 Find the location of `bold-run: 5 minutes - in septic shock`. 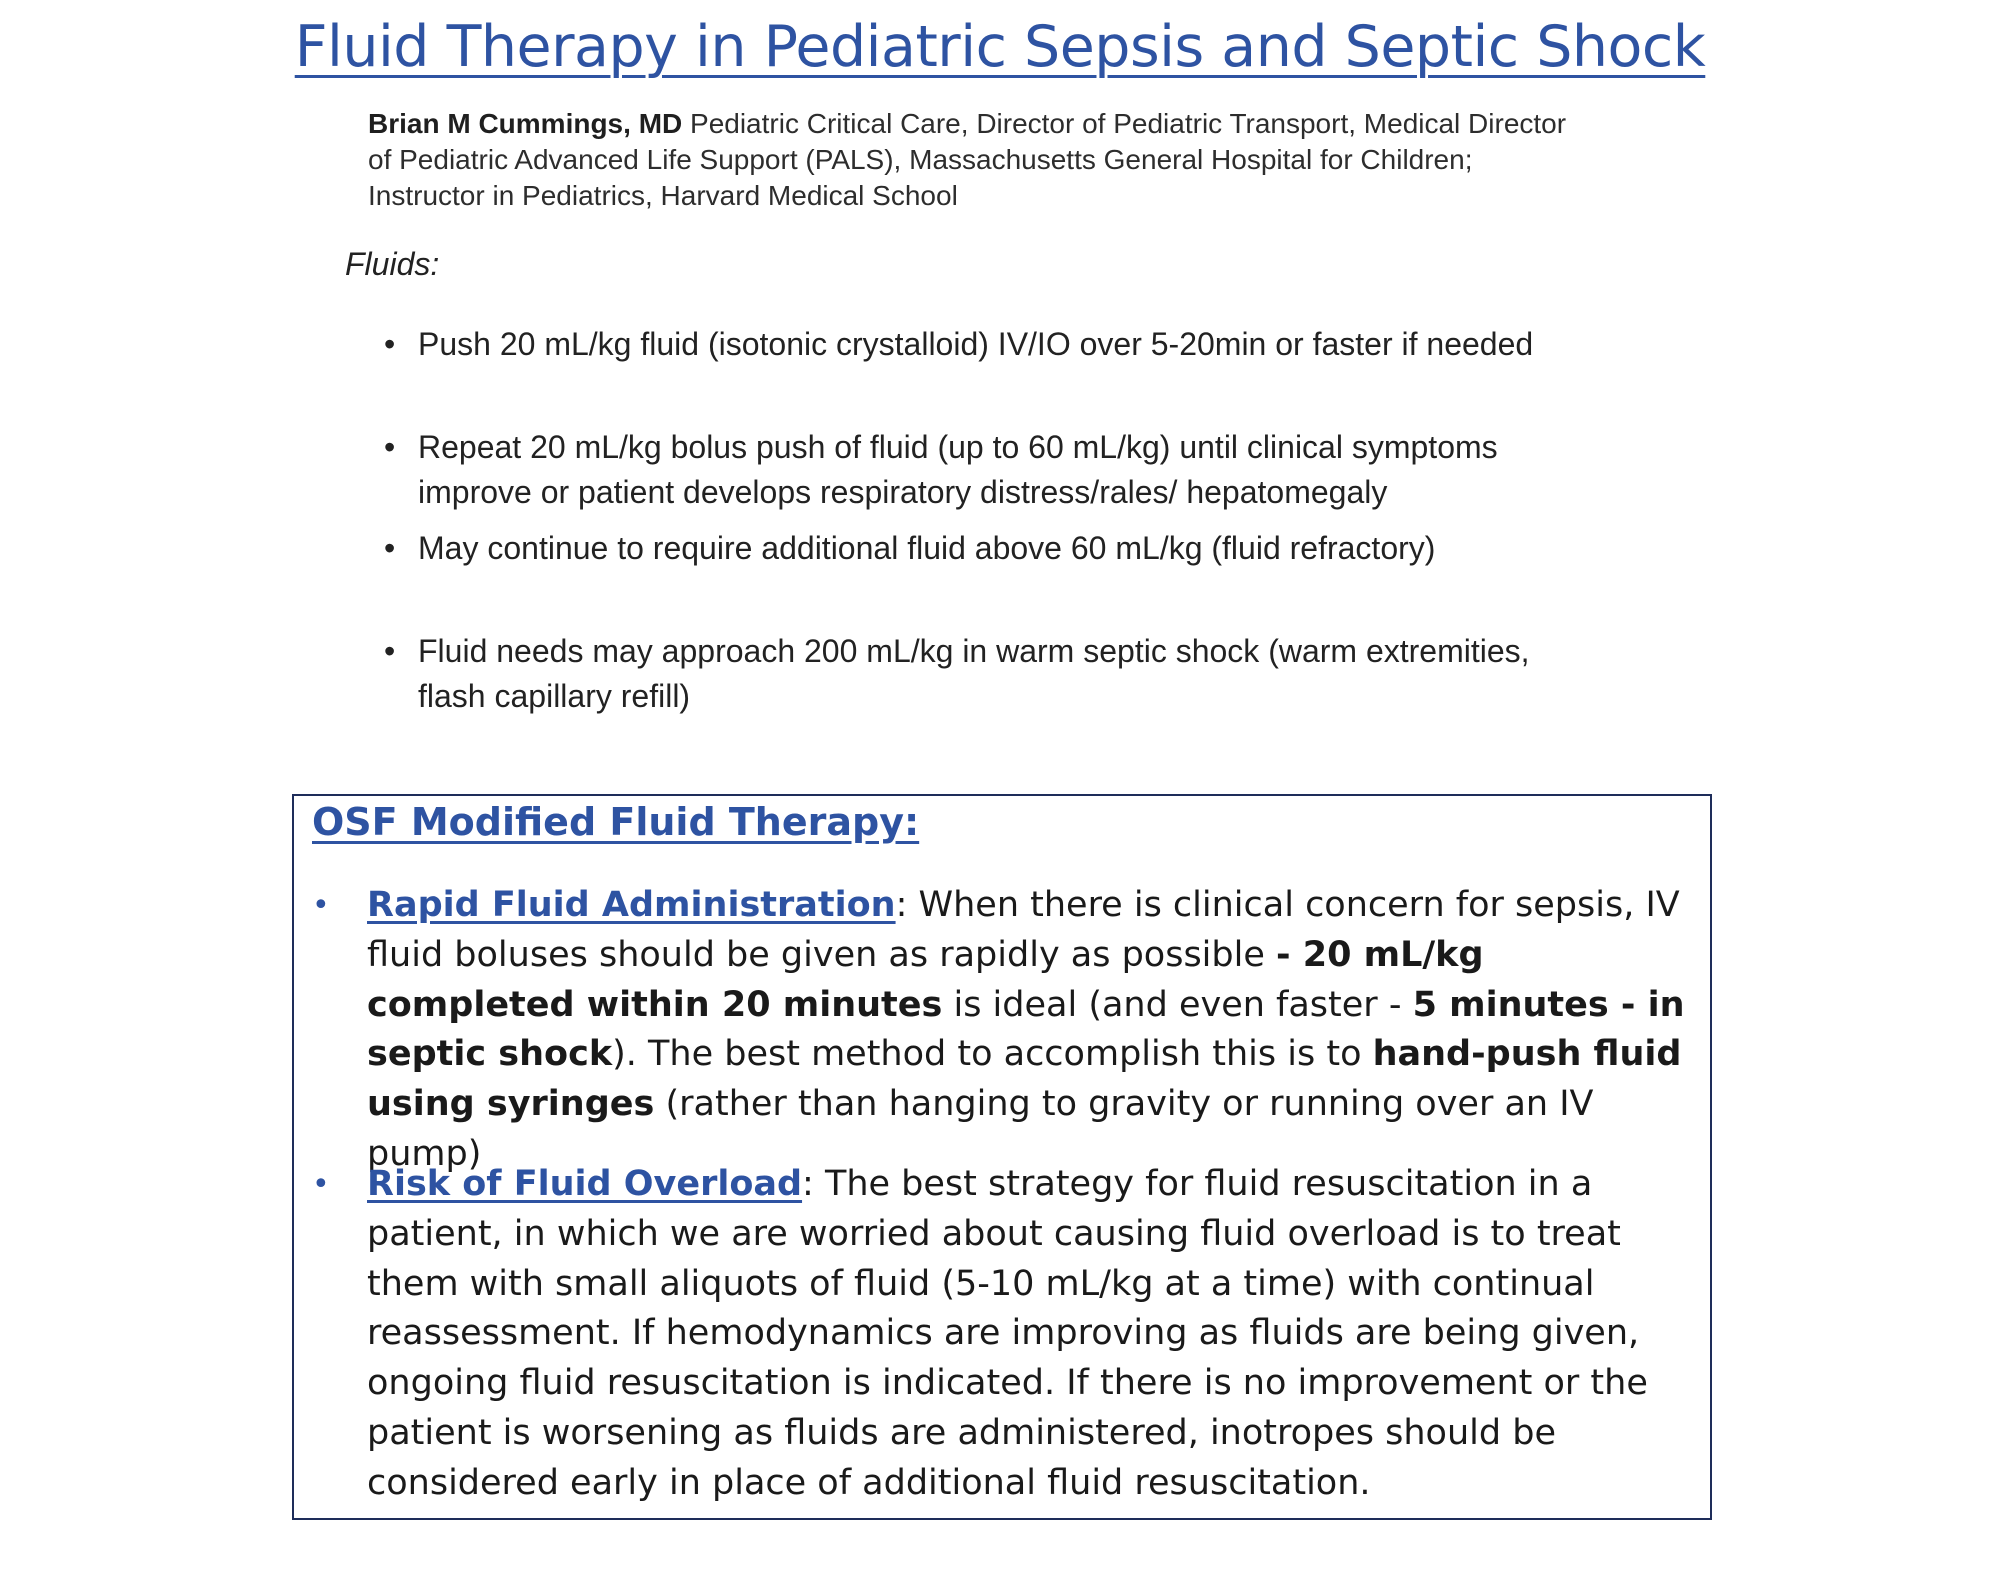

bold-run: 5 minutes - in septic shock is located at coordinates (1026, 1029).